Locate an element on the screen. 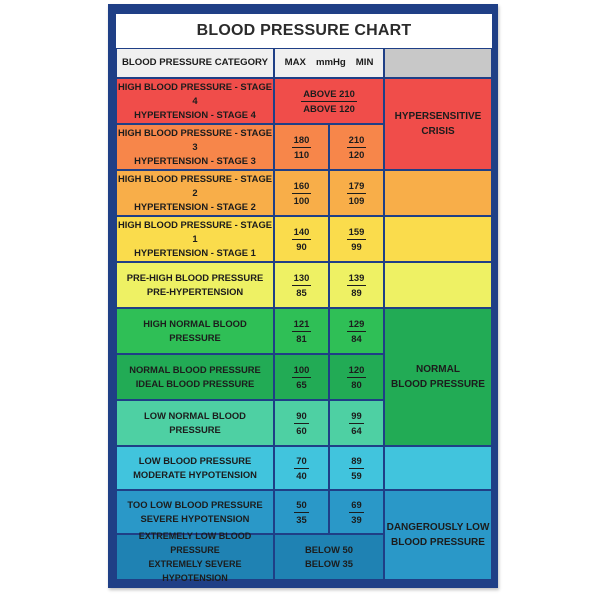  value-fraction: 100 65 is located at coordinates (301, 377).